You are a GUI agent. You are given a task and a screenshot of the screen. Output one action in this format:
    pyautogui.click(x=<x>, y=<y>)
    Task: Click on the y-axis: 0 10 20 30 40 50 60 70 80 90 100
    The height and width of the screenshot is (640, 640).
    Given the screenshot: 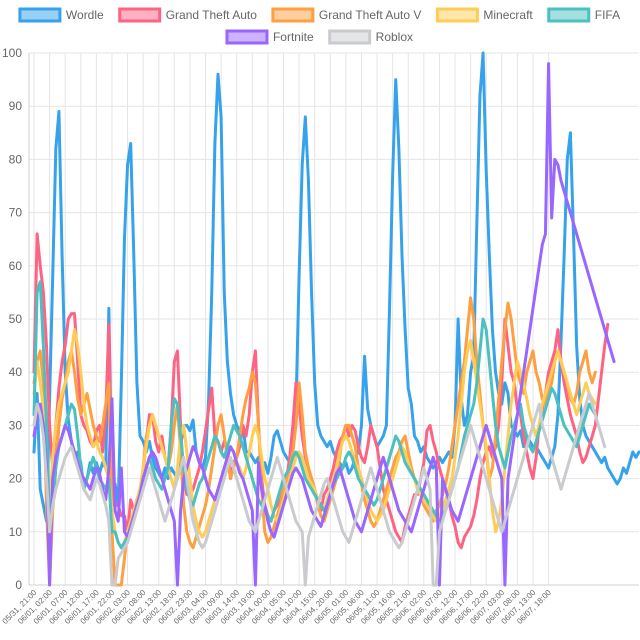 What is the action you would take?
    pyautogui.click(x=16, y=319)
    